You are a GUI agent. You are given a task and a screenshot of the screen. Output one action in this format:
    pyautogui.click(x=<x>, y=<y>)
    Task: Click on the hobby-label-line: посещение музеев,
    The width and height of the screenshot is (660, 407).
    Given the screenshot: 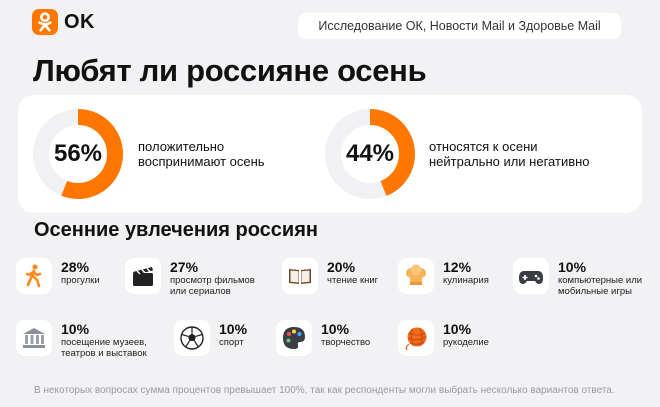 What is the action you would take?
    pyautogui.click(x=104, y=342)
    